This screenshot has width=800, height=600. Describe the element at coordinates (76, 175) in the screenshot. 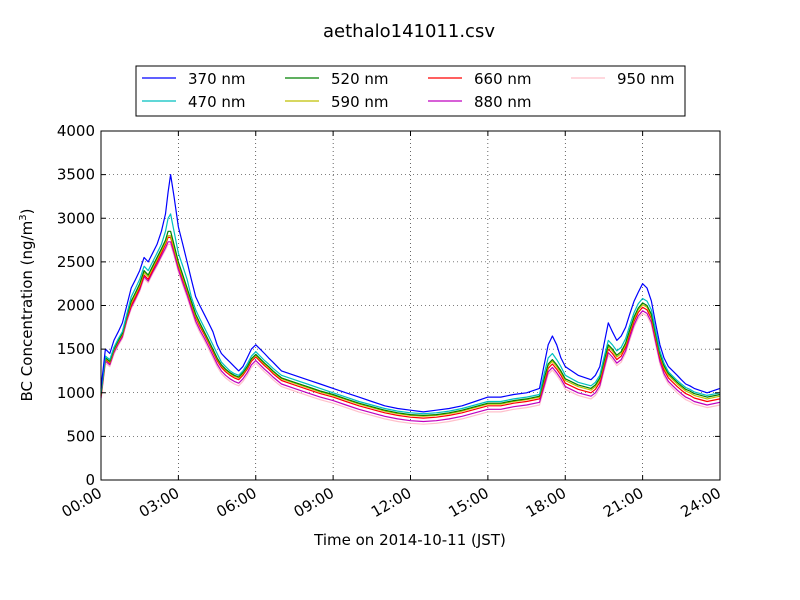

I see `y-tick-label: 3500` at that location.